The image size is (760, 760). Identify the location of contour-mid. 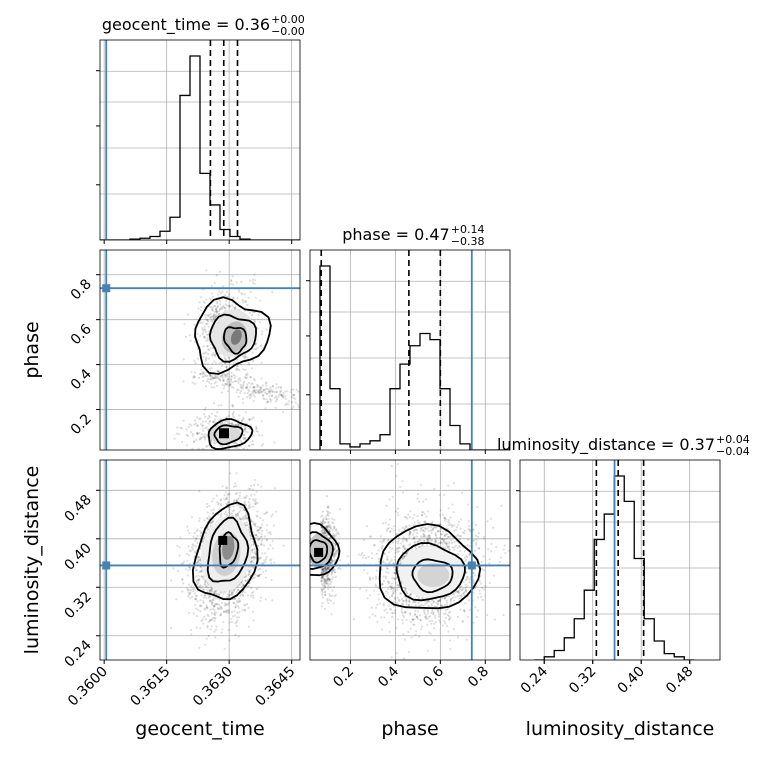
(228, 549).